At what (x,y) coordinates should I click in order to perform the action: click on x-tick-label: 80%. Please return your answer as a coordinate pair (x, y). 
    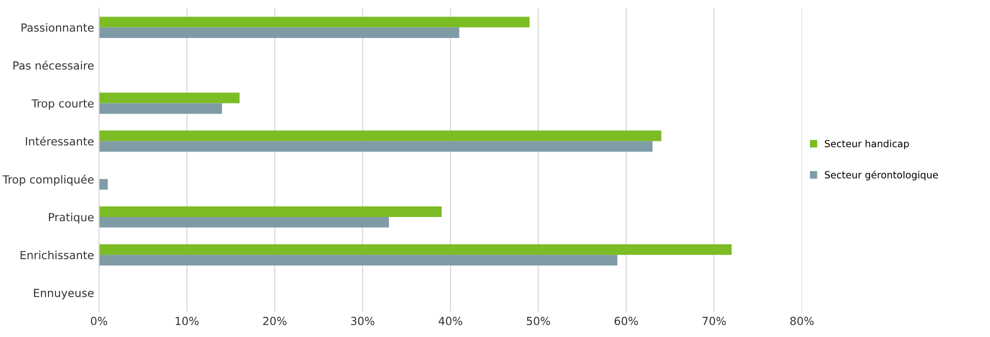
    Looking at the image, I should click on (802, 321).